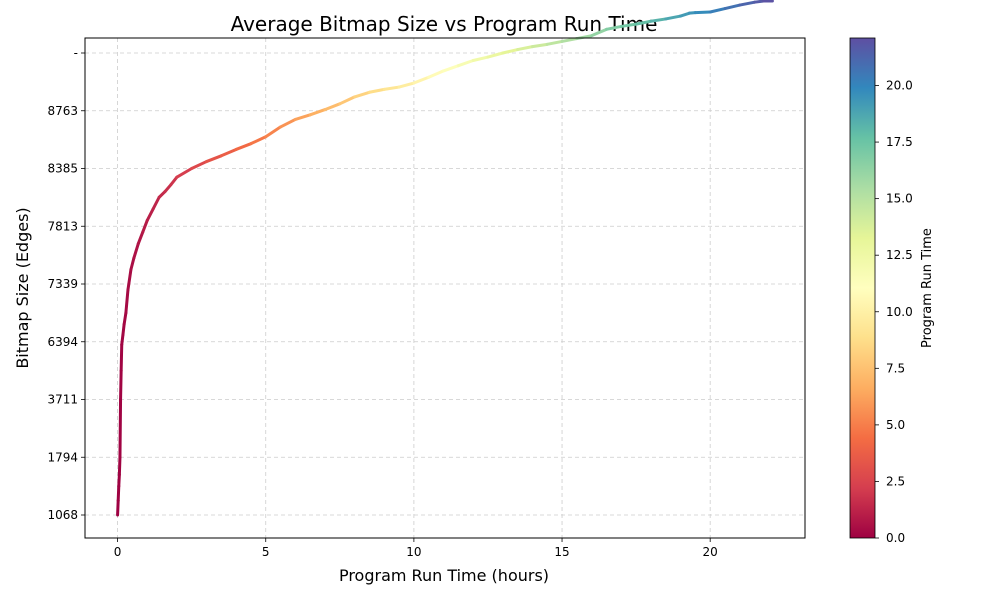 The height and width of the screenshot is (604, 1000). I want to click on x-axis-label: Program Run Time (hours), so click(444, 575).